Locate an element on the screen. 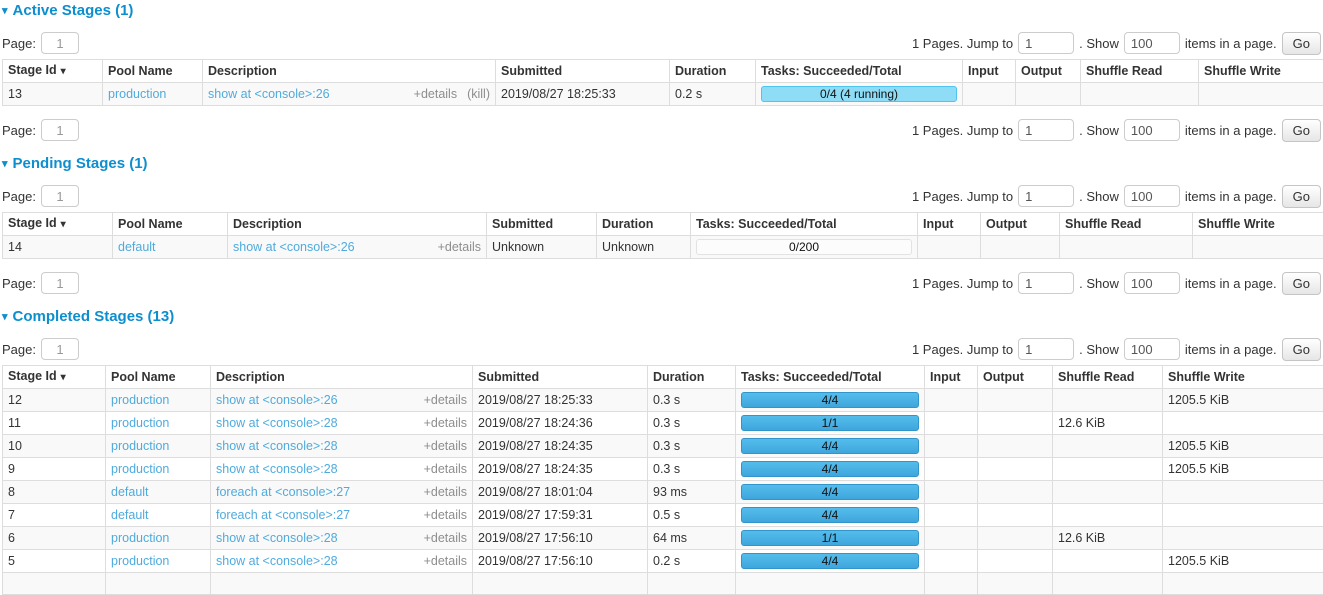 The image size is (1323, 595). pending-stages-heading: ▾ Pending Stages (1) is located at coordinates (662, 163).